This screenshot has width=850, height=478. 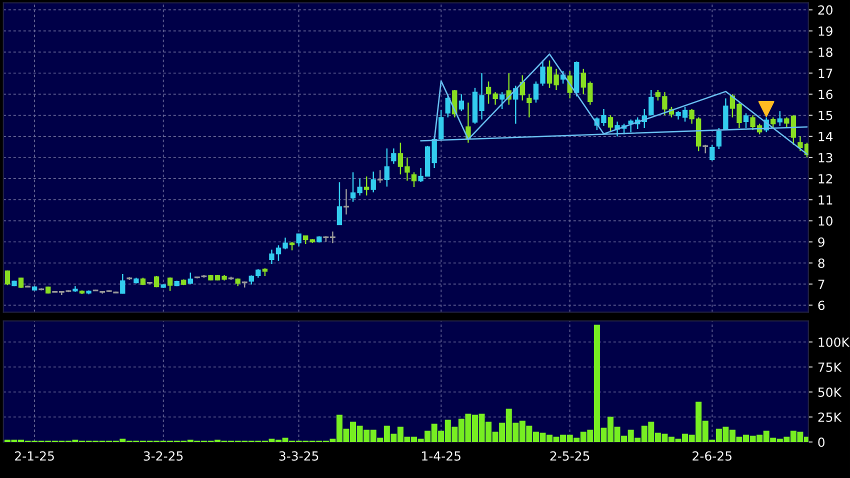 I want to click on y-tick-label: 17, so click(x=825, y=73).